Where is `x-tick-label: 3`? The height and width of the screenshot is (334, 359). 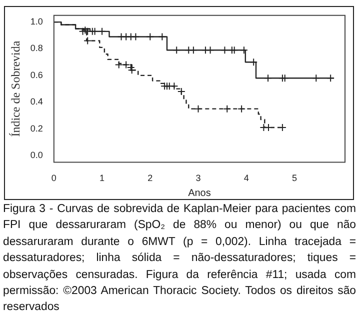 x-tick-label: 3 is located at coordinates (198, 178).